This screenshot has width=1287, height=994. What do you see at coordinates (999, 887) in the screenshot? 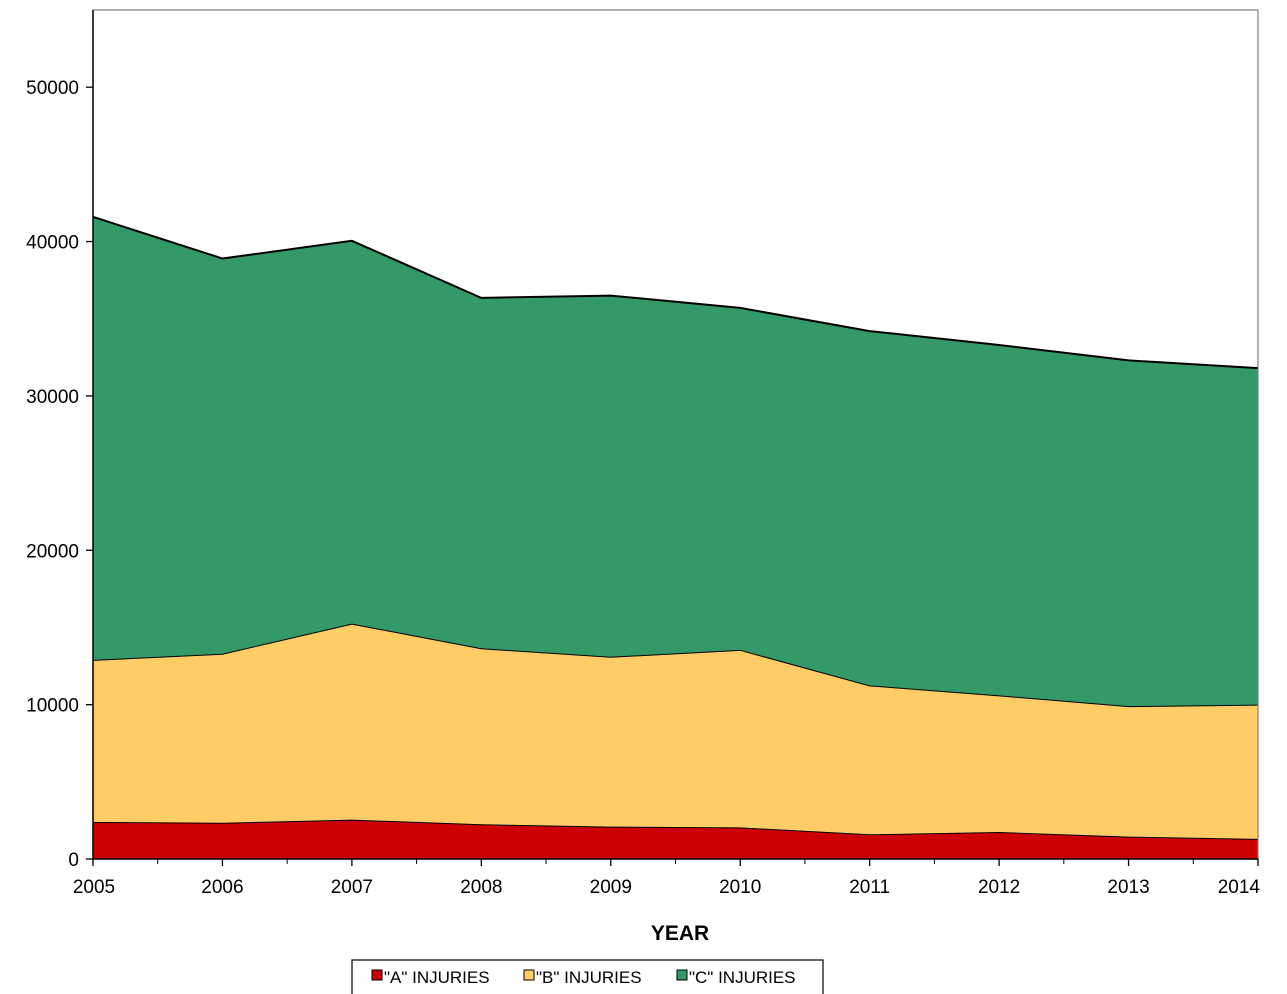
I see `x-tick-label: 2012` at bounding box center [999, 887].